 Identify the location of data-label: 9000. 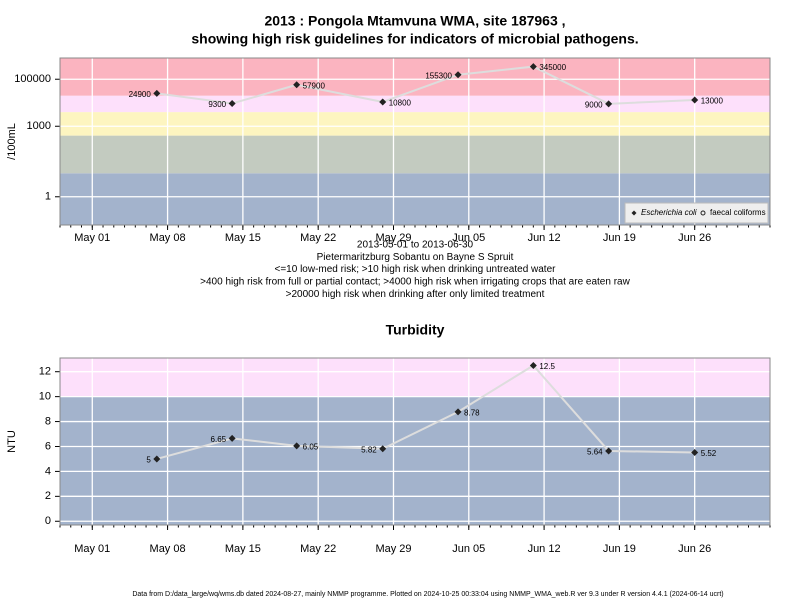
(594, 104).